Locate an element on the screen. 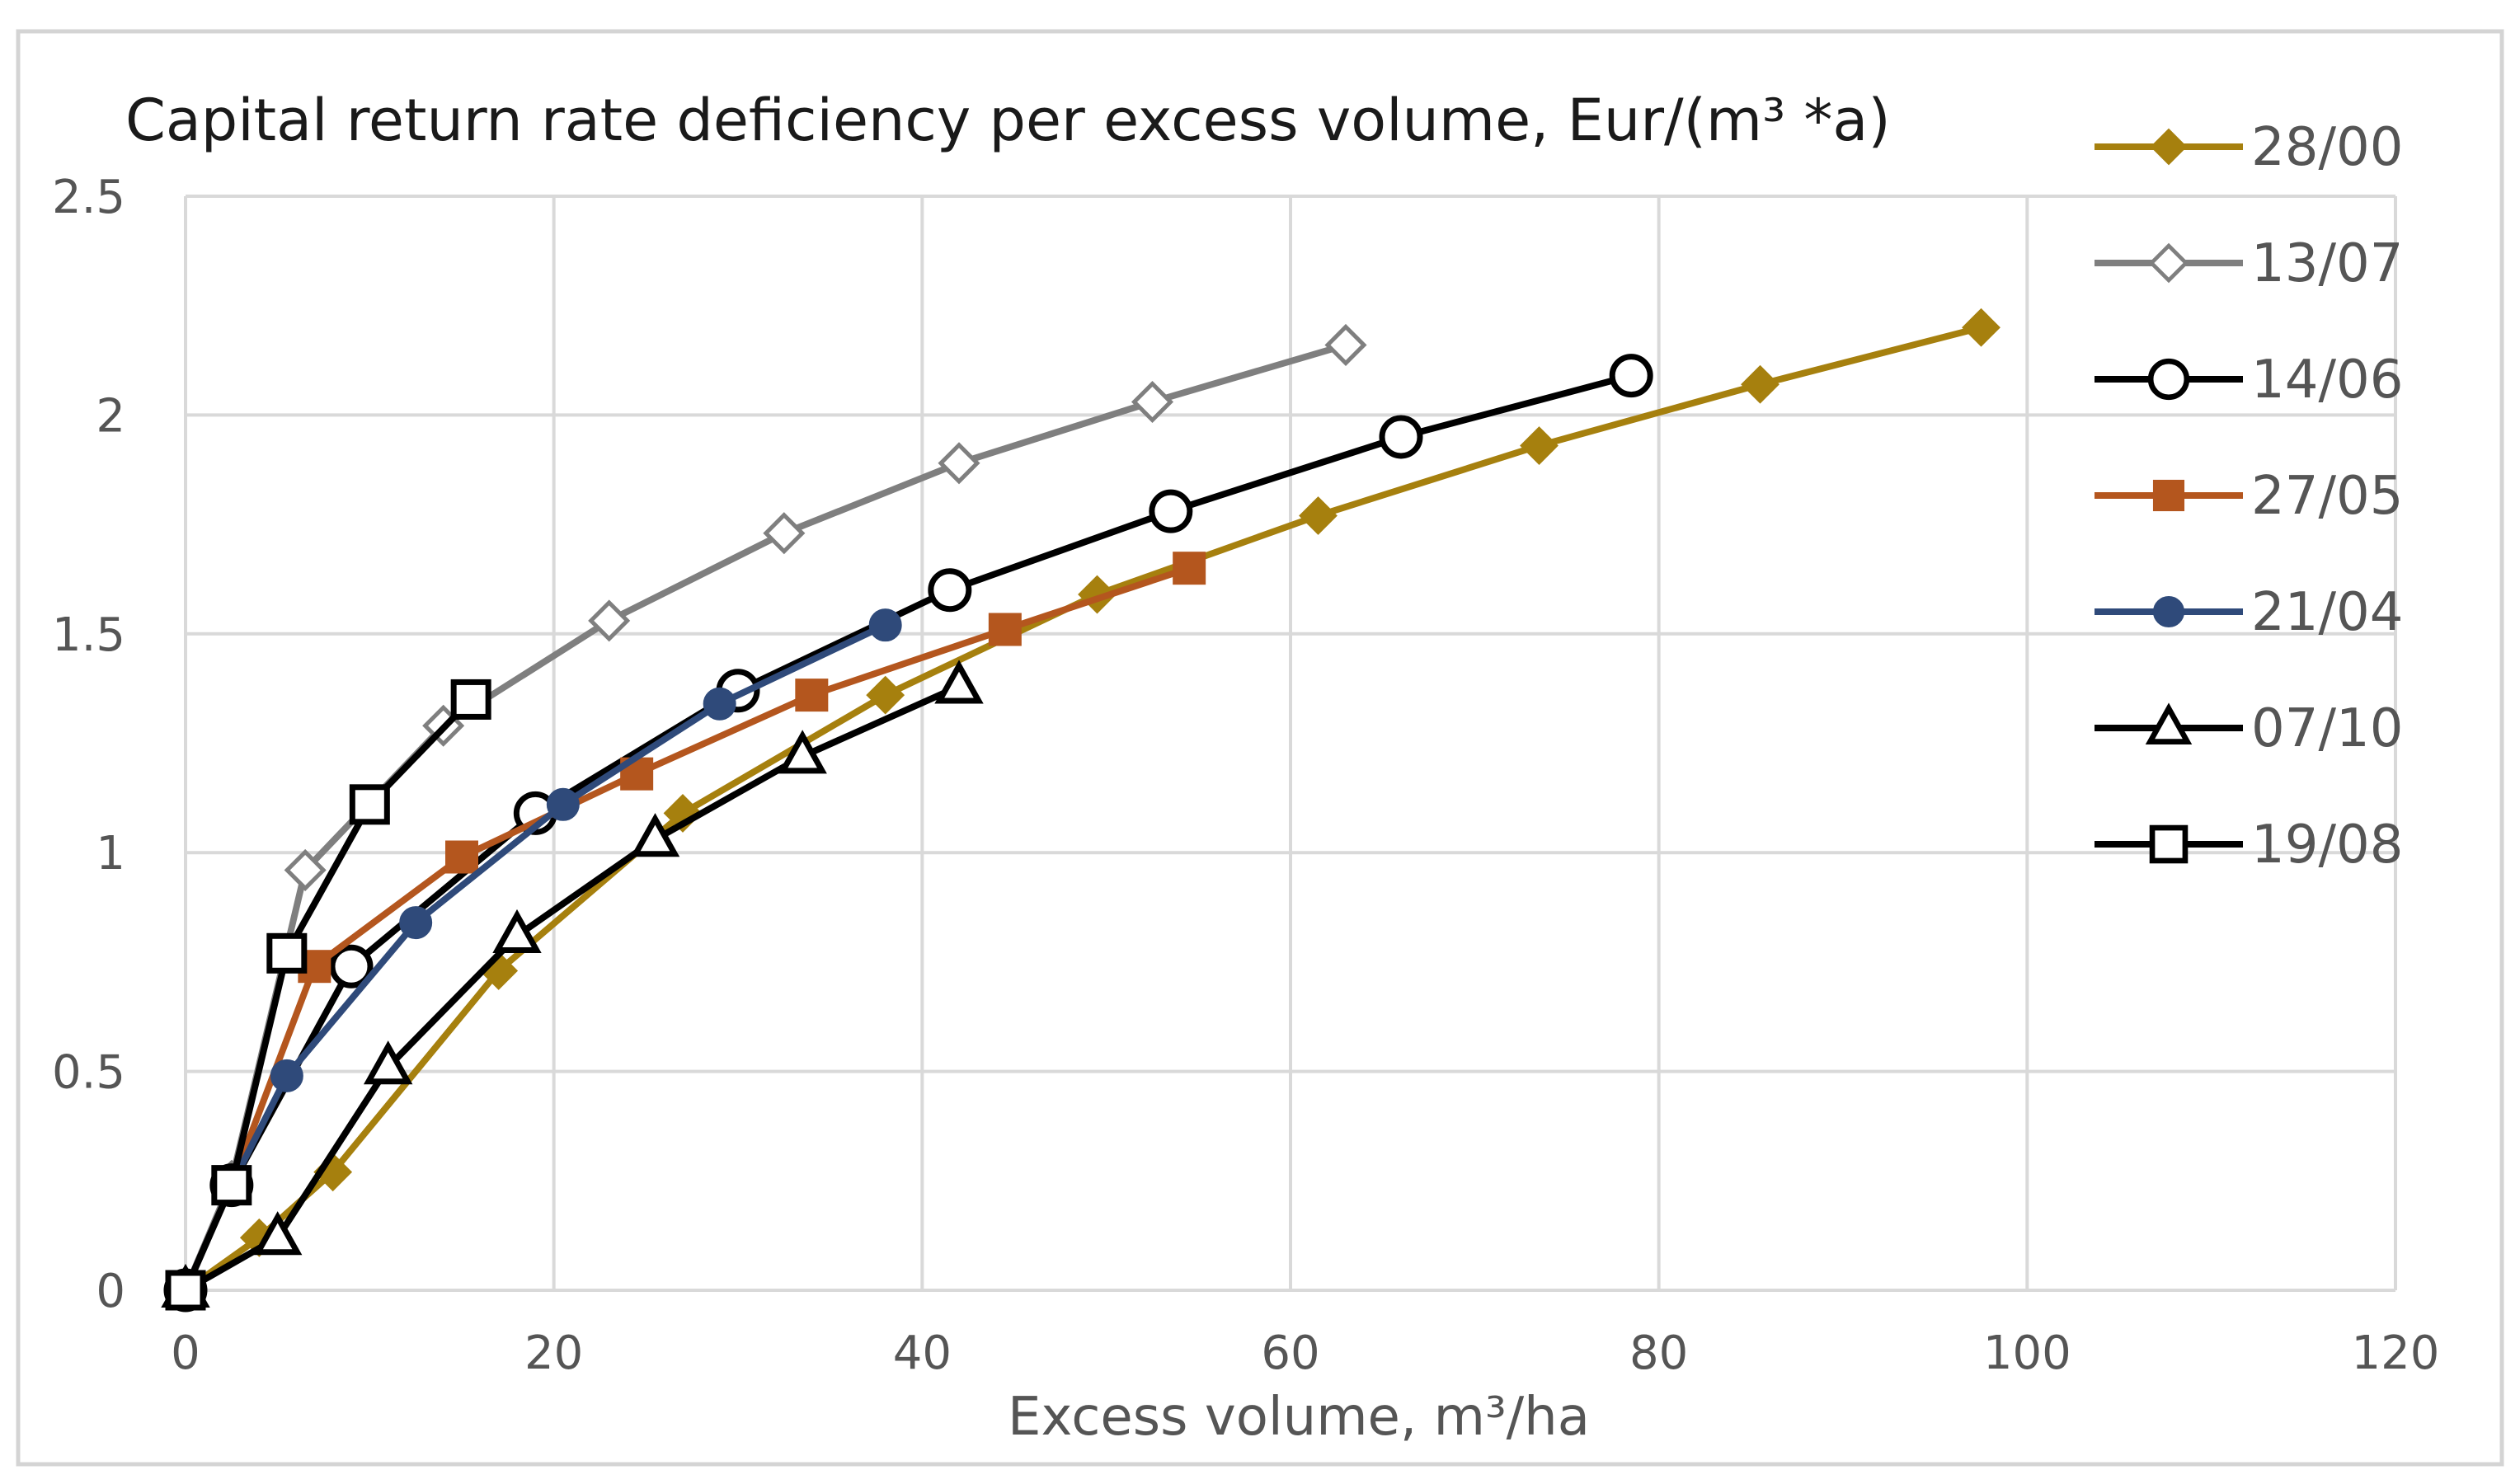 Image resolution: width=2520 pixels, height=1484 pixels. legend-item: 27/05 is located at coordinates (2249, 496).